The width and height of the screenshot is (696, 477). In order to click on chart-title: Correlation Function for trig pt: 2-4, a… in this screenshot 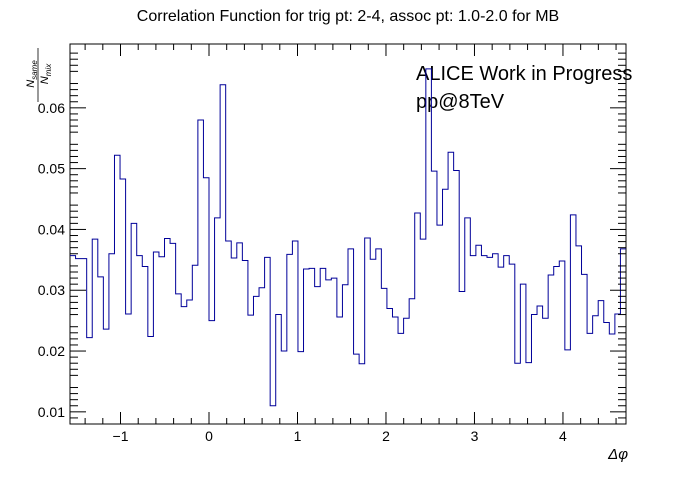, I will do `click(348, 16)`.